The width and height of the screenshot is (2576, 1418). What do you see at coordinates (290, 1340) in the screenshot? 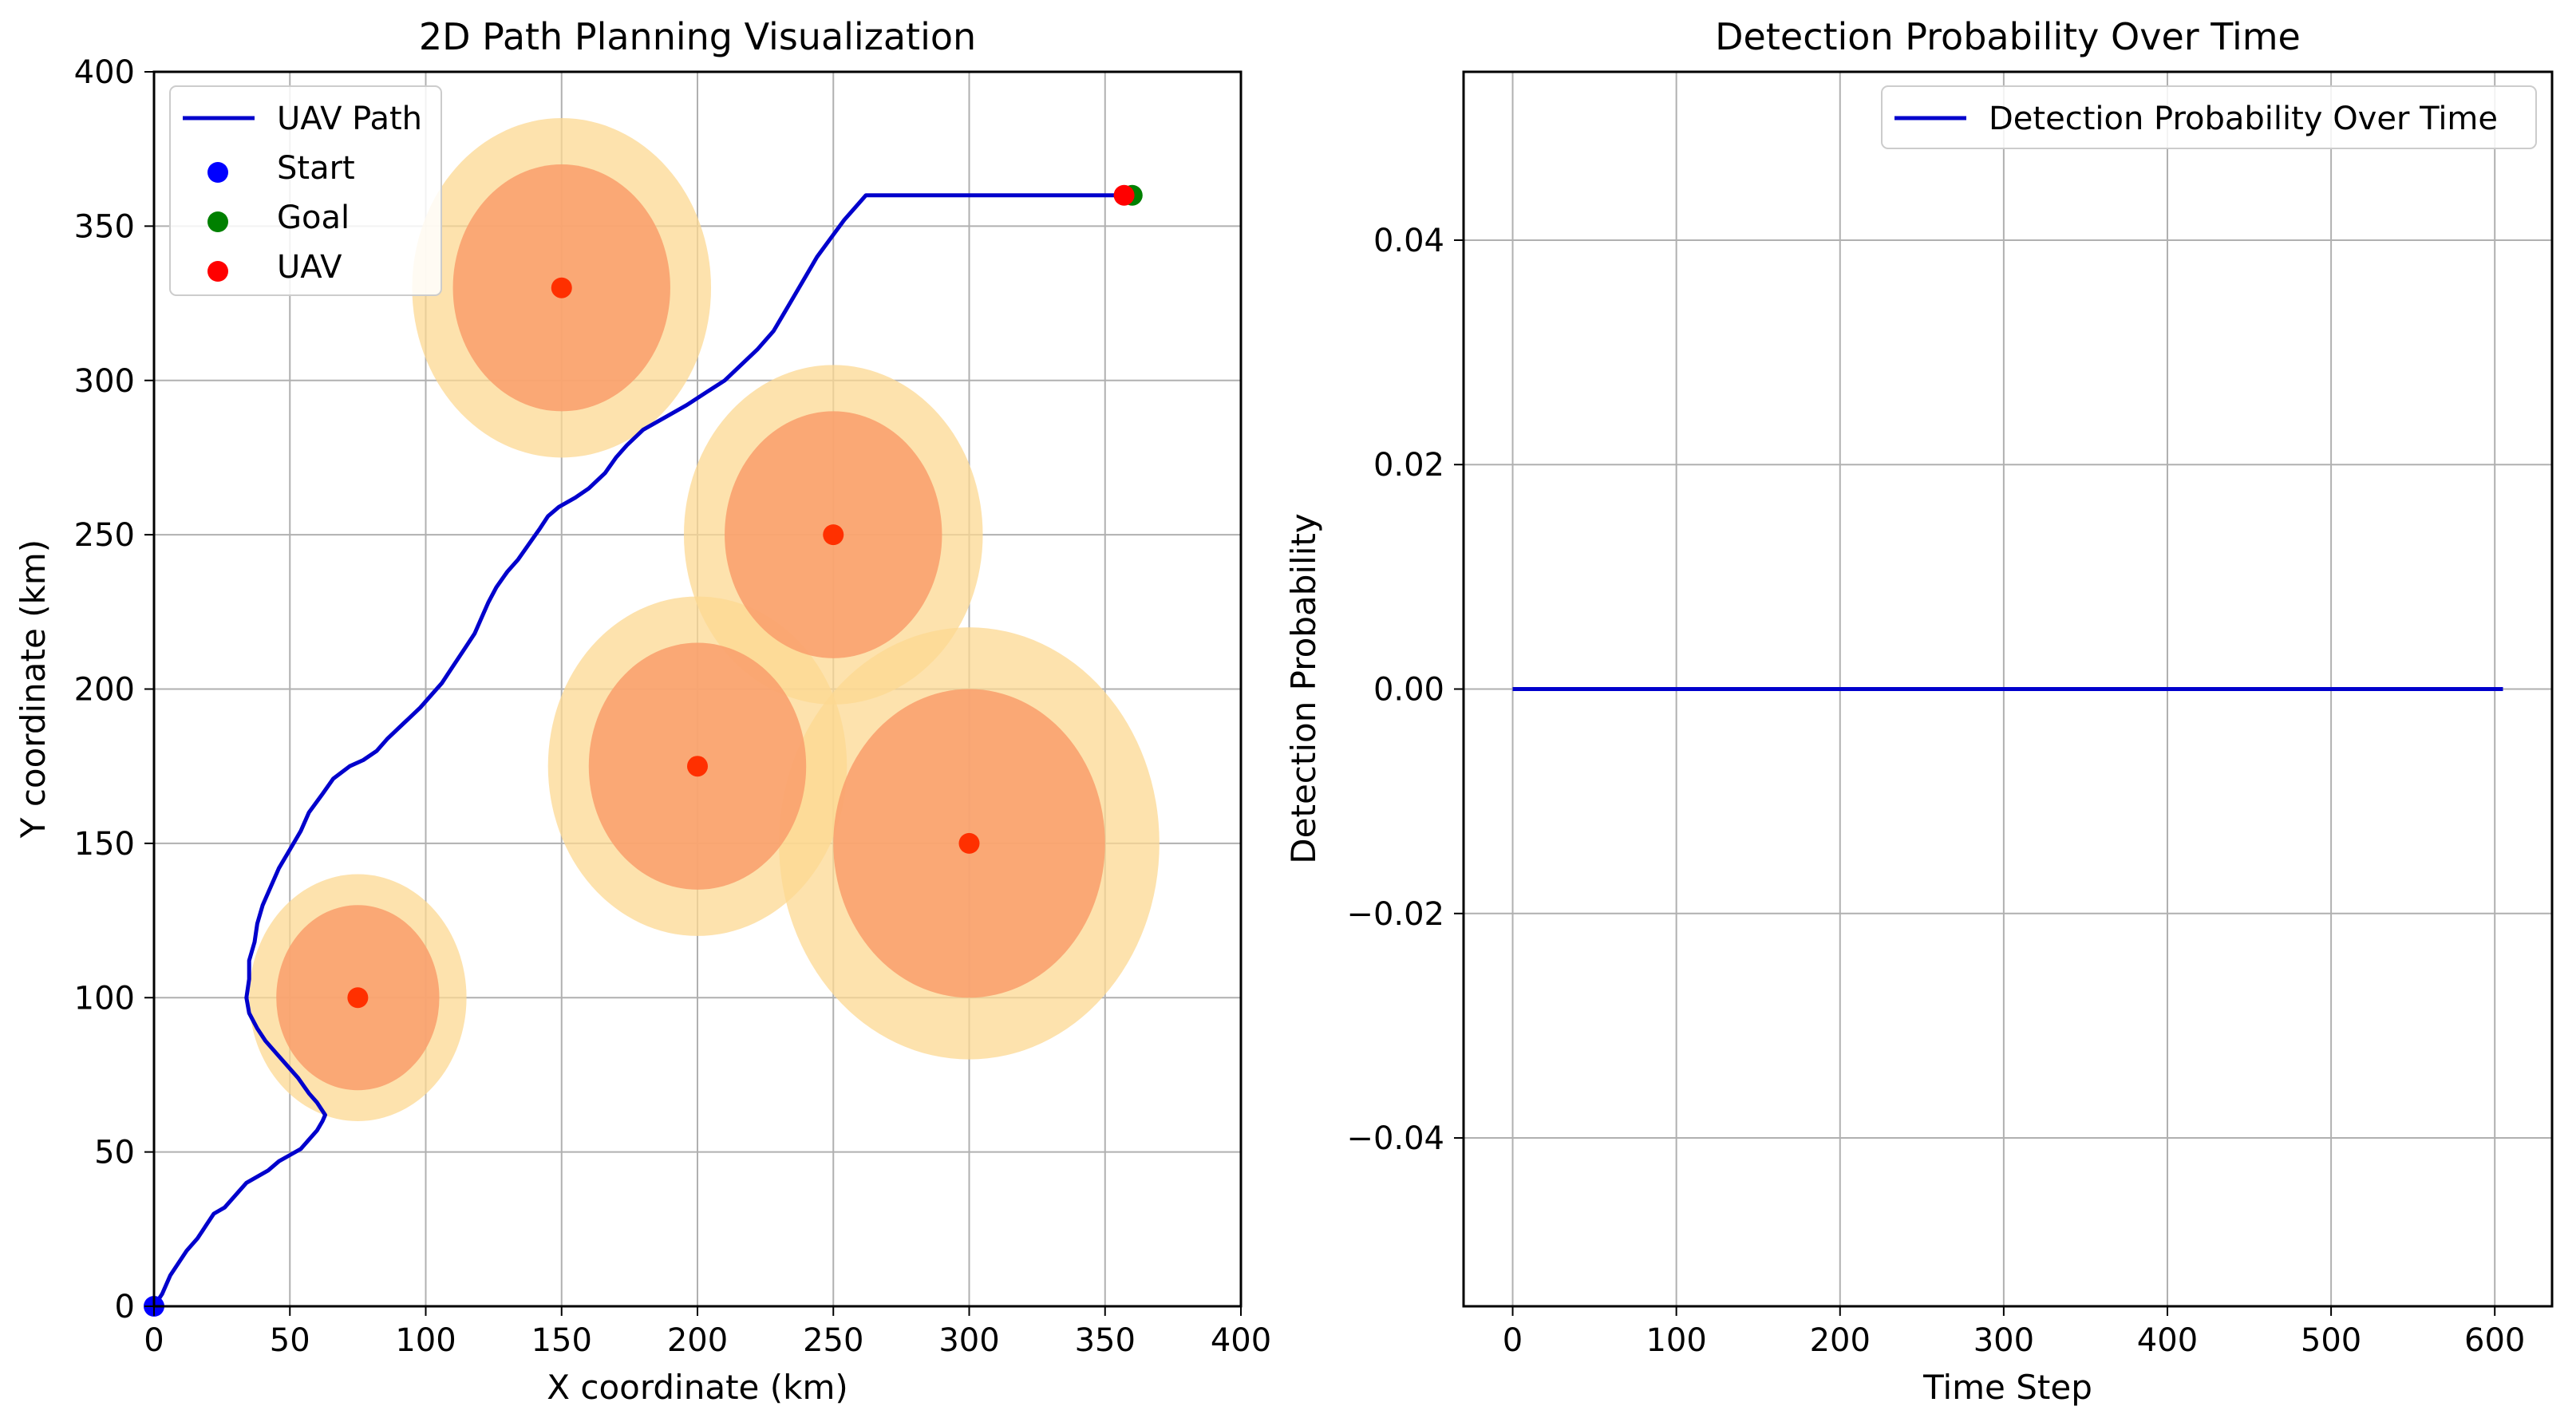
I see `chart1-x-tick-label: 50` at bounding box center [290, 1340].